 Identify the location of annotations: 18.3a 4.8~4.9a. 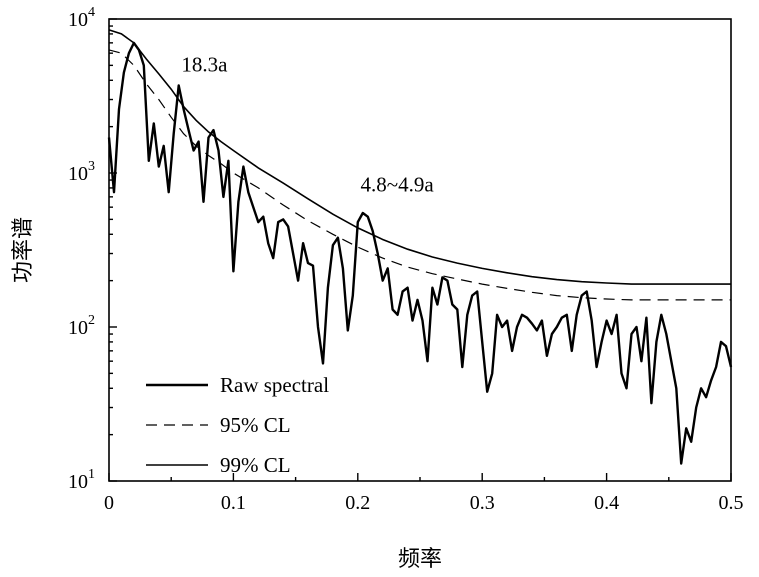
(307, 125).